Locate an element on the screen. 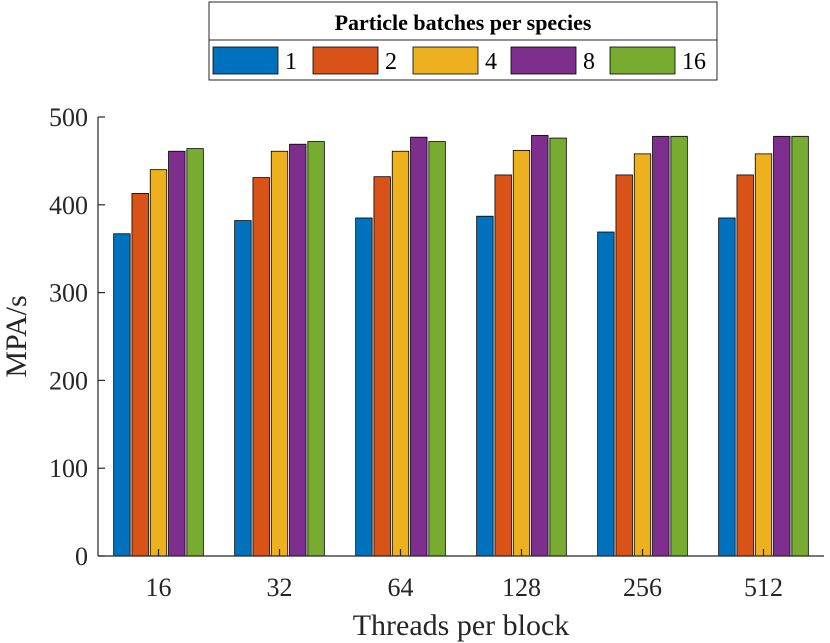 Image resolution: width=830 pixels, height=643 pixels. legend-label-1: 1 is located at coordinates (291, 62).